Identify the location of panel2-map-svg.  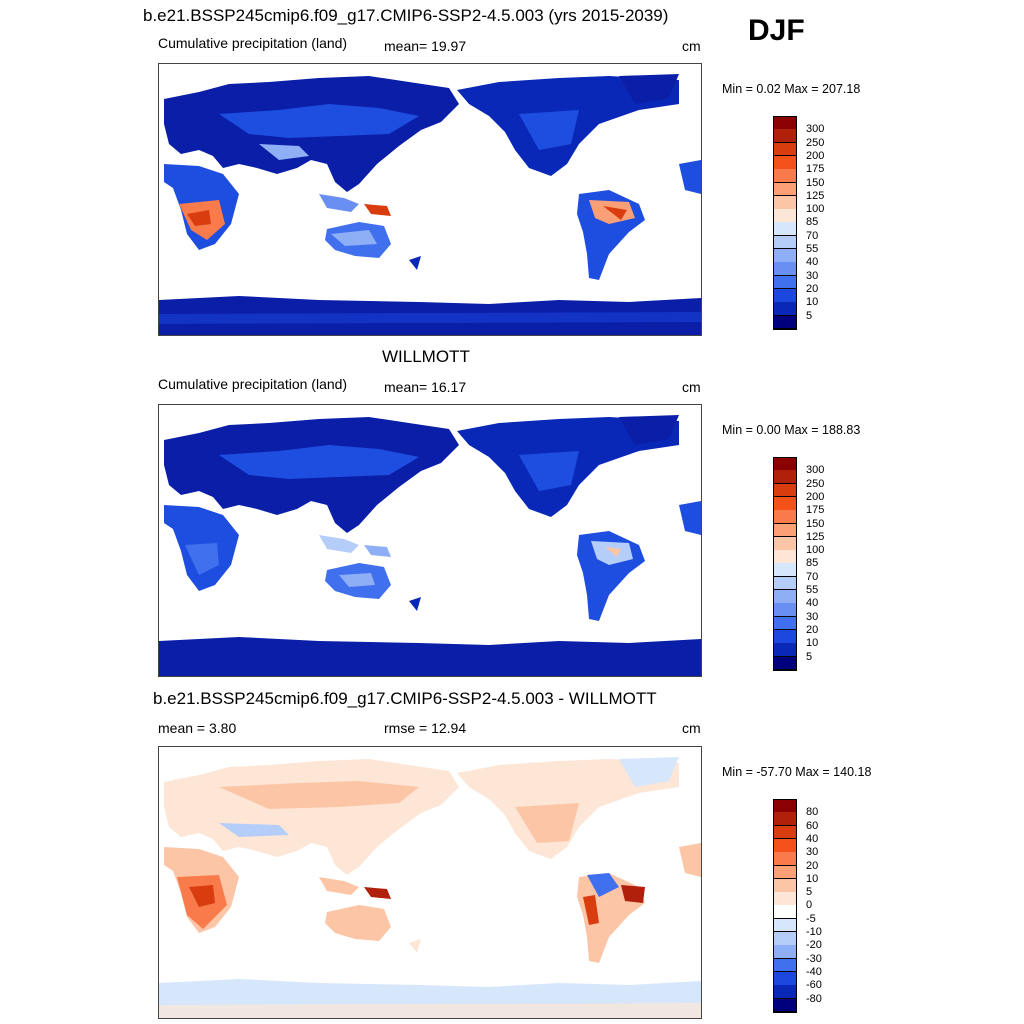
(430, 545).